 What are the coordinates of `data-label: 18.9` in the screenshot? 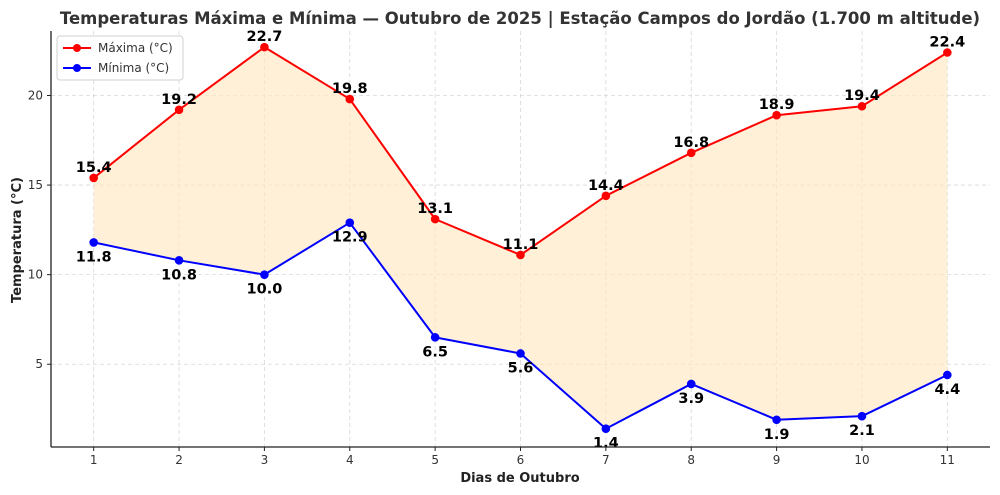 It's located at (777, 105).